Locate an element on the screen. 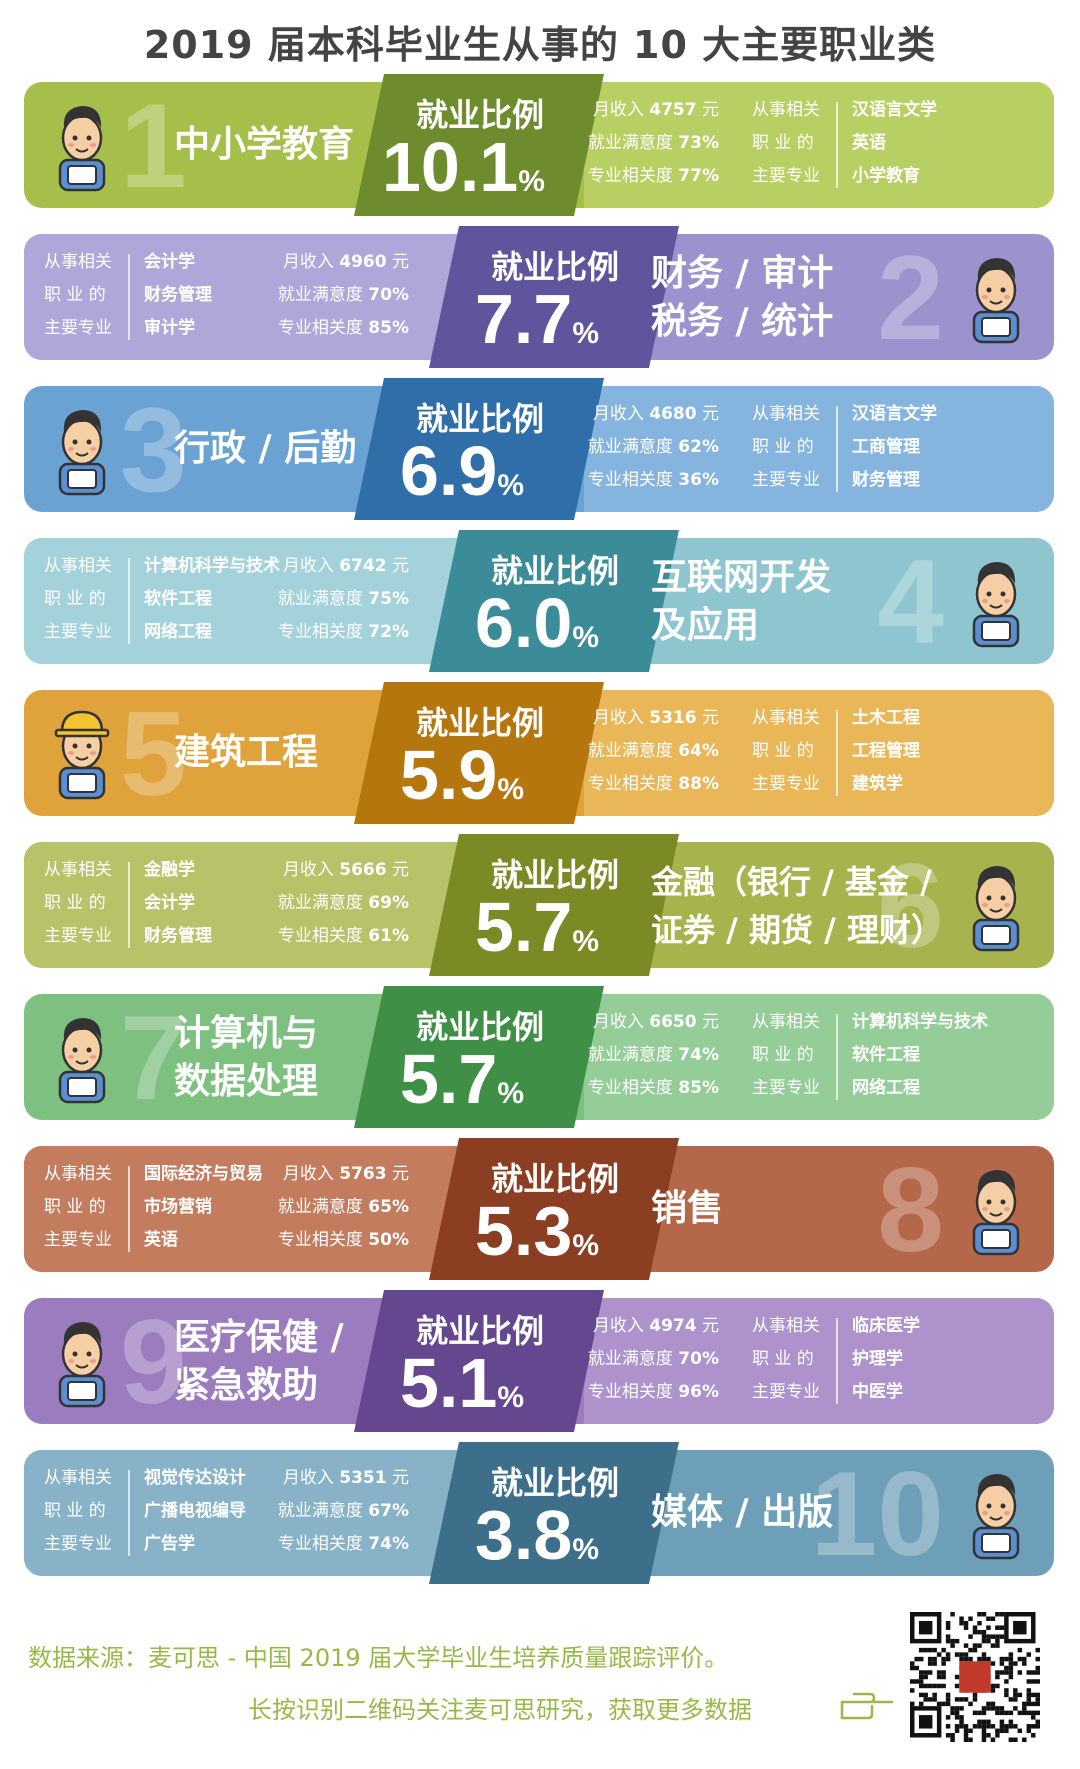  occupation-name: 中小学教育 is located at coordinates (264, 145).